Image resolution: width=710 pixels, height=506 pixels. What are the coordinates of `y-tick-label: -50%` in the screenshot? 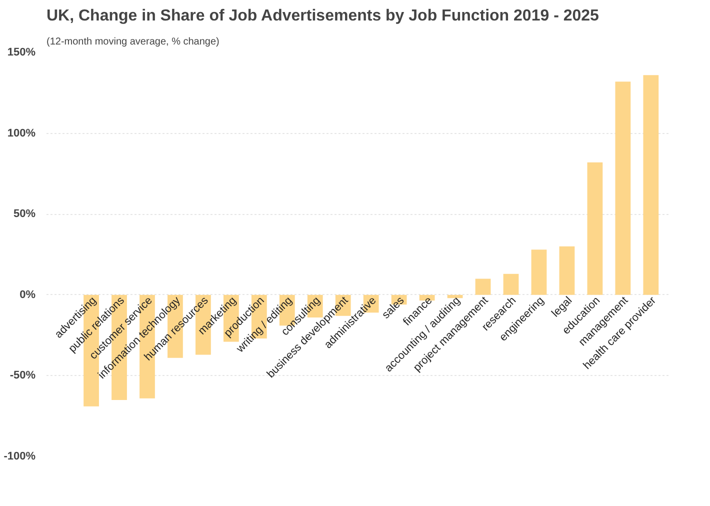 It's located at (23, 376).